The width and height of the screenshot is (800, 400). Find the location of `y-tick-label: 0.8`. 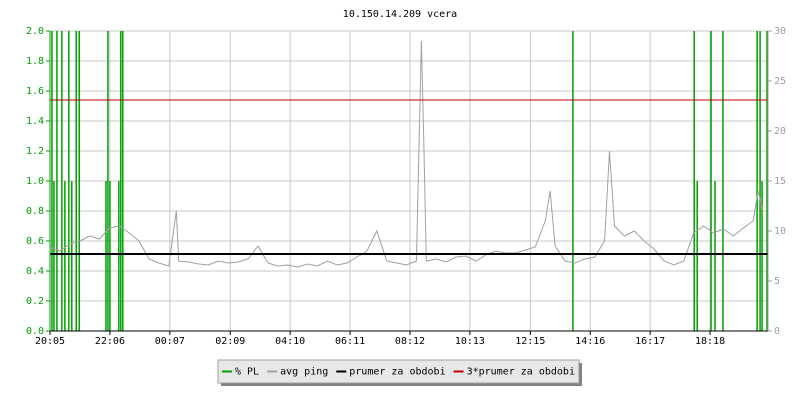

y-tick-label: 0.8 is located at coordinates (35, 211).